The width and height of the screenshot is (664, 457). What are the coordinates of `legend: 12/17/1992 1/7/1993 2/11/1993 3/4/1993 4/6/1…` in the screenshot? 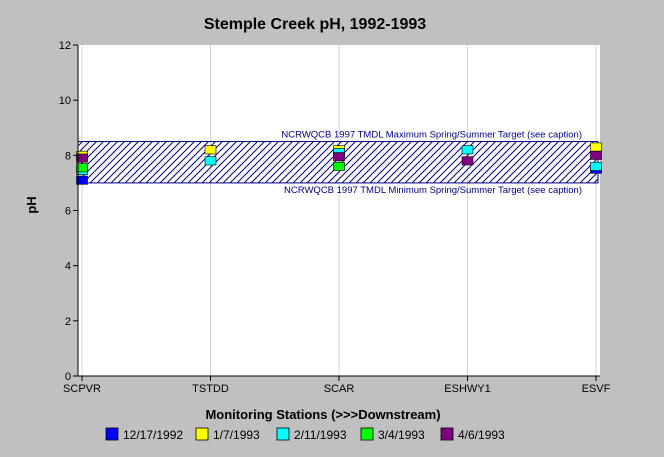 It's located at (305, 434).